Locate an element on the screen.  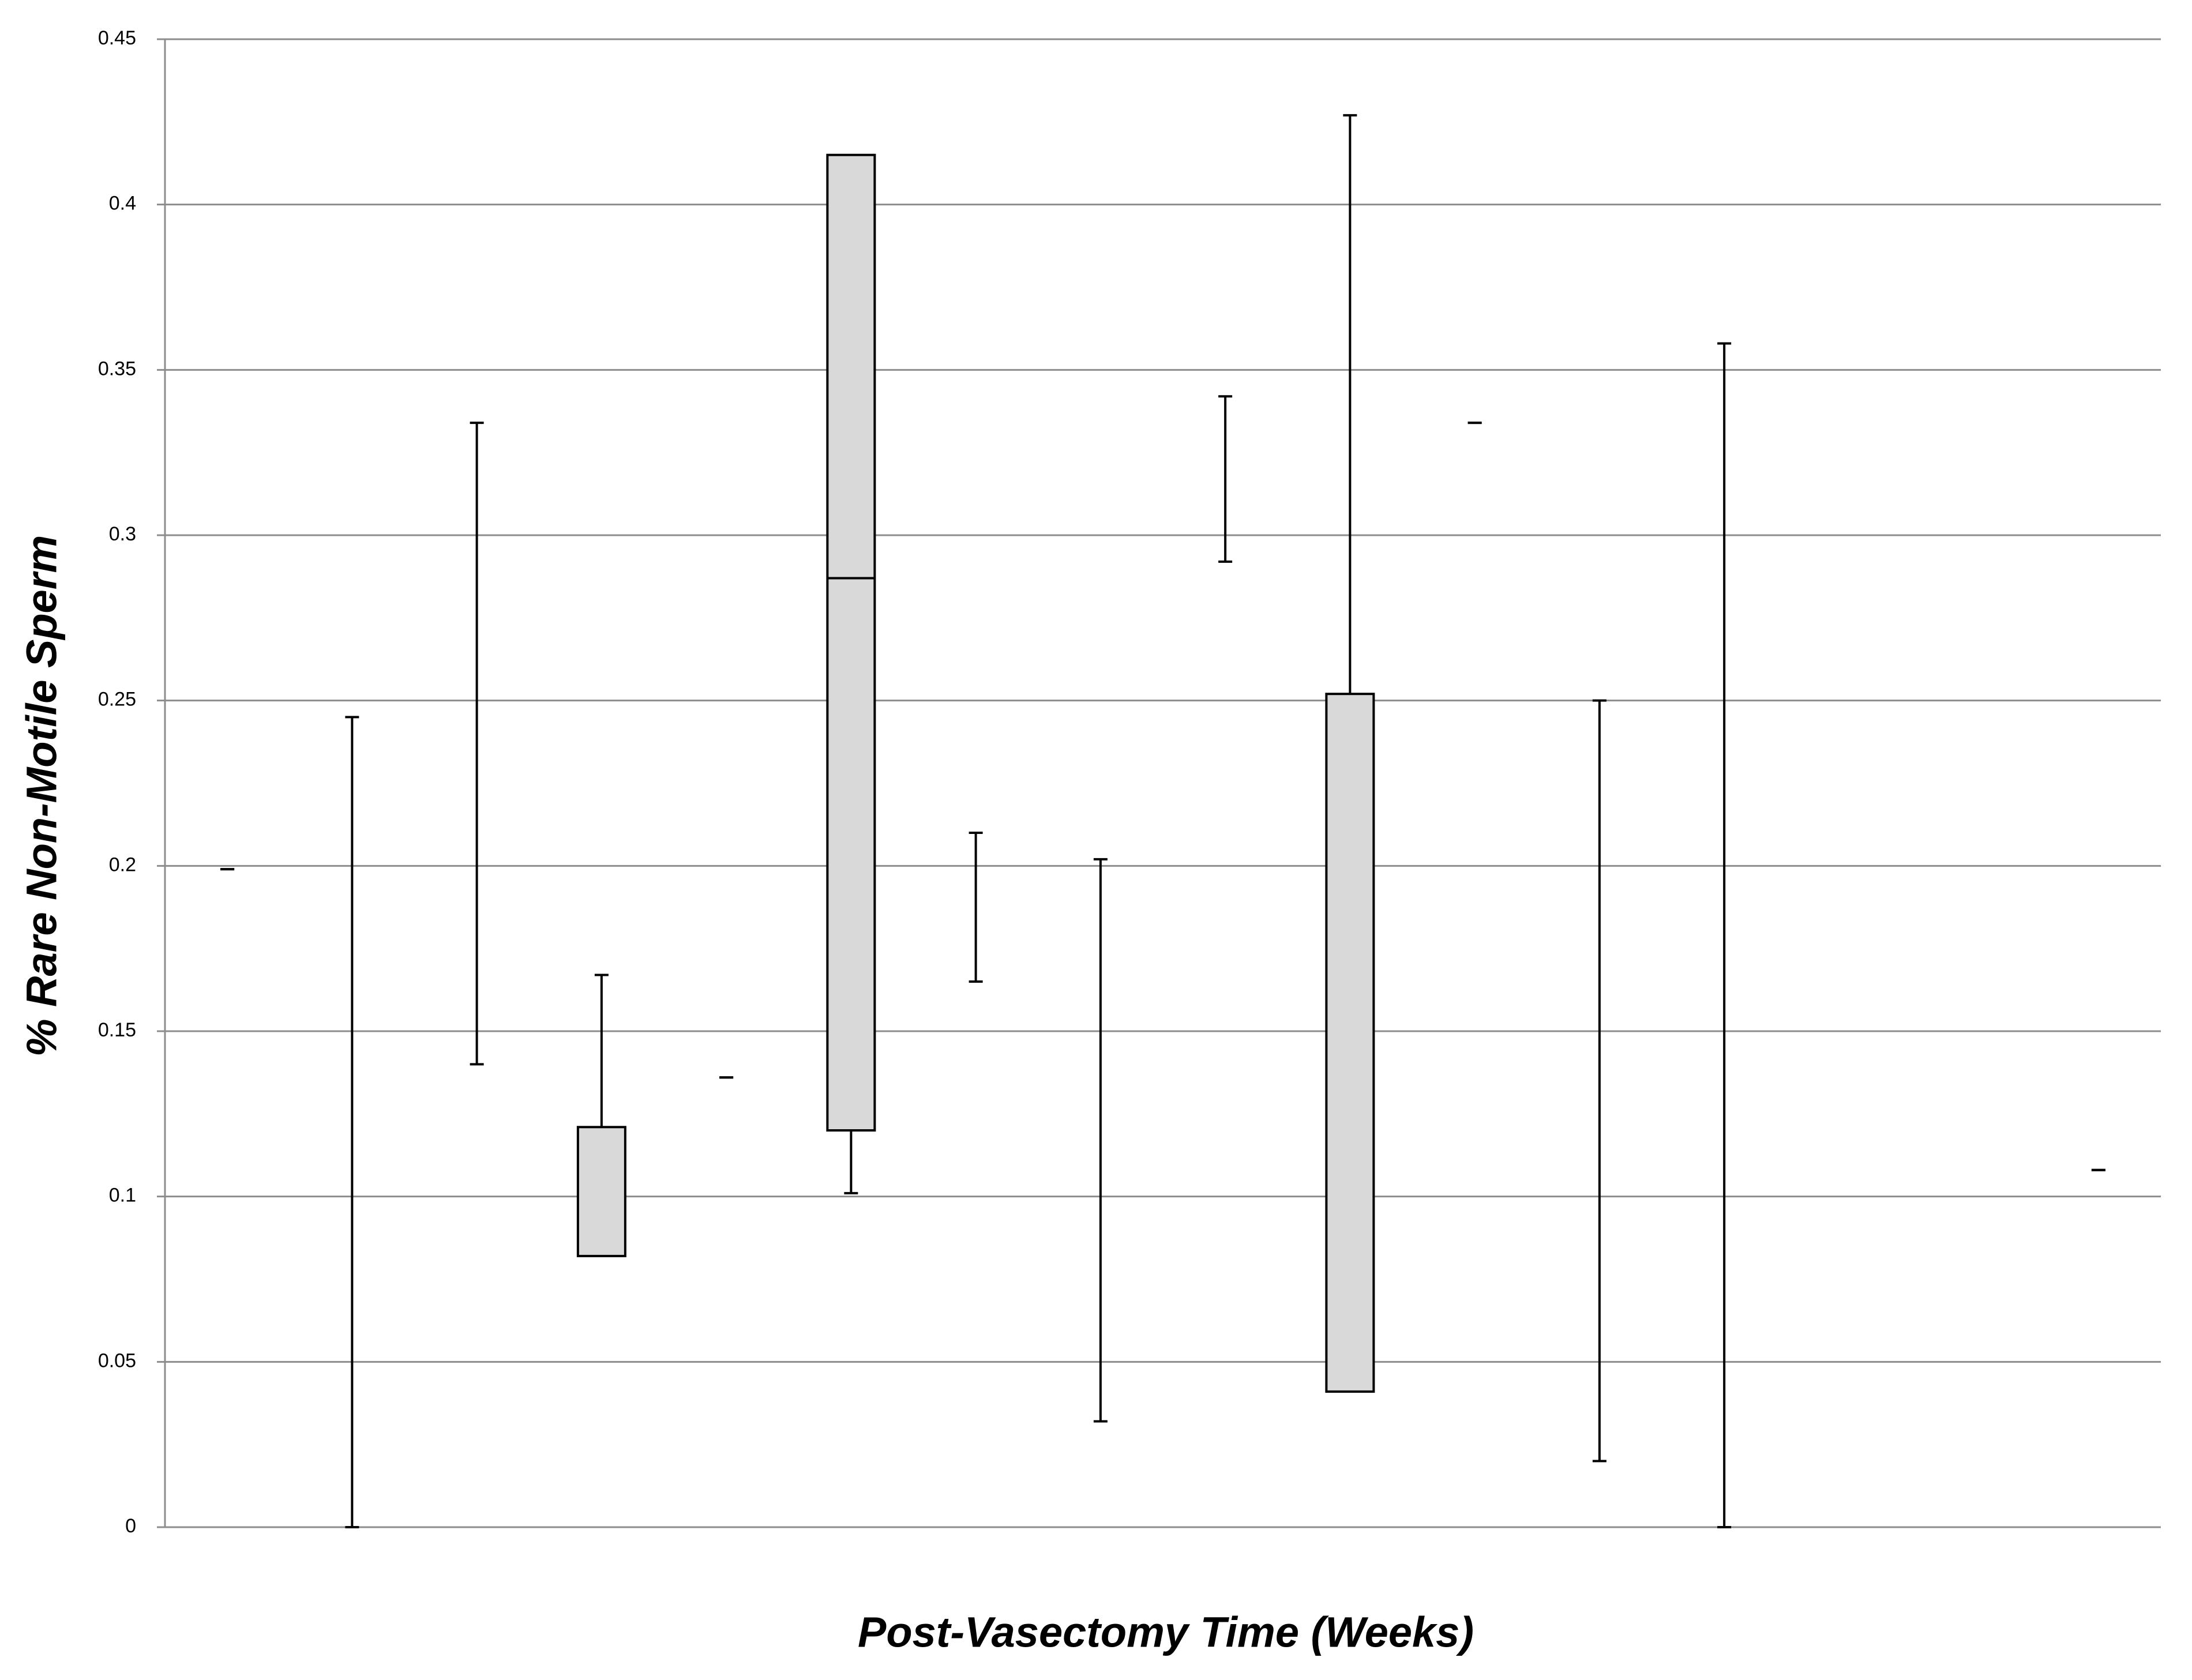
y-tick-label: 0.4 is located at coordinates (122, 204).